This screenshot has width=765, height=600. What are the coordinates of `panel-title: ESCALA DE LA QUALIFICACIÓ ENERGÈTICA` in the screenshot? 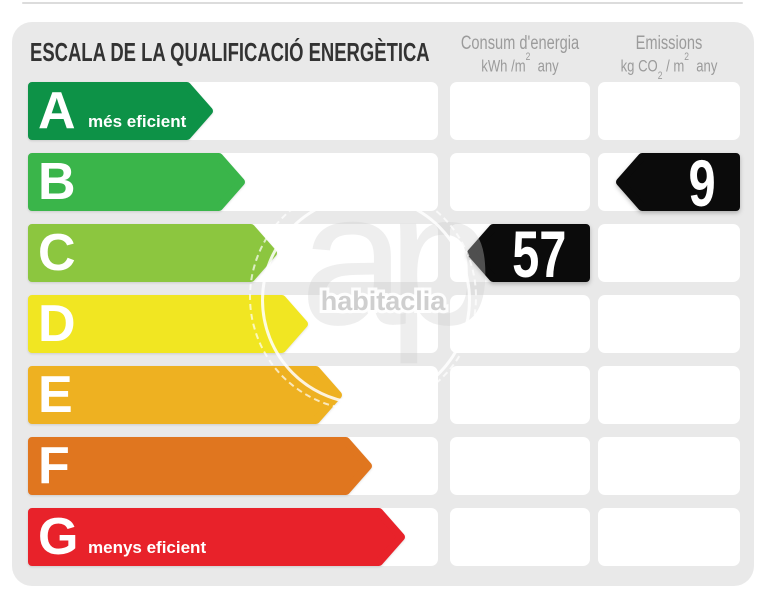 It's located at (230, 52).